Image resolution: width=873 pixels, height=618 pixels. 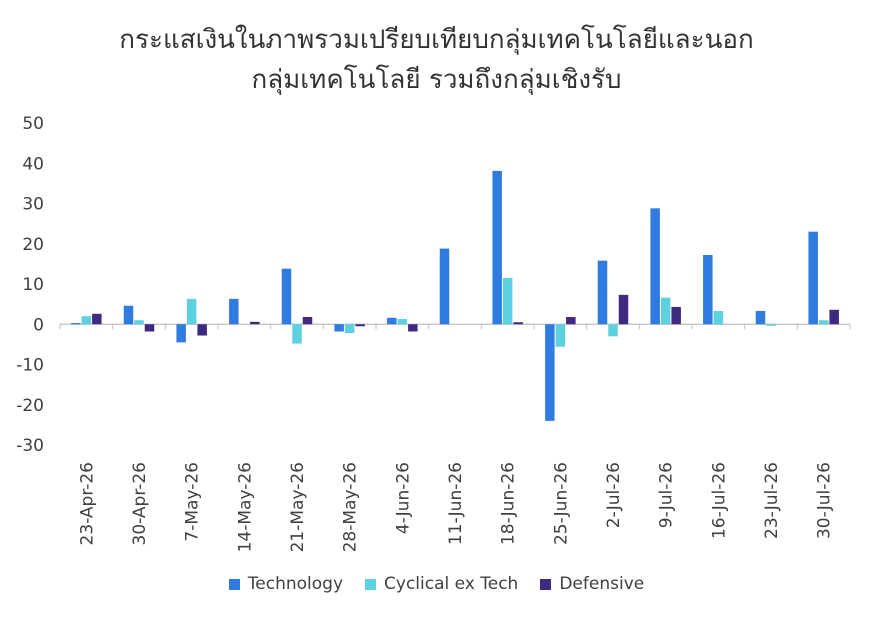 I want to click on x-tick-label: 2-Jul-26, so click(x=614, y=495).